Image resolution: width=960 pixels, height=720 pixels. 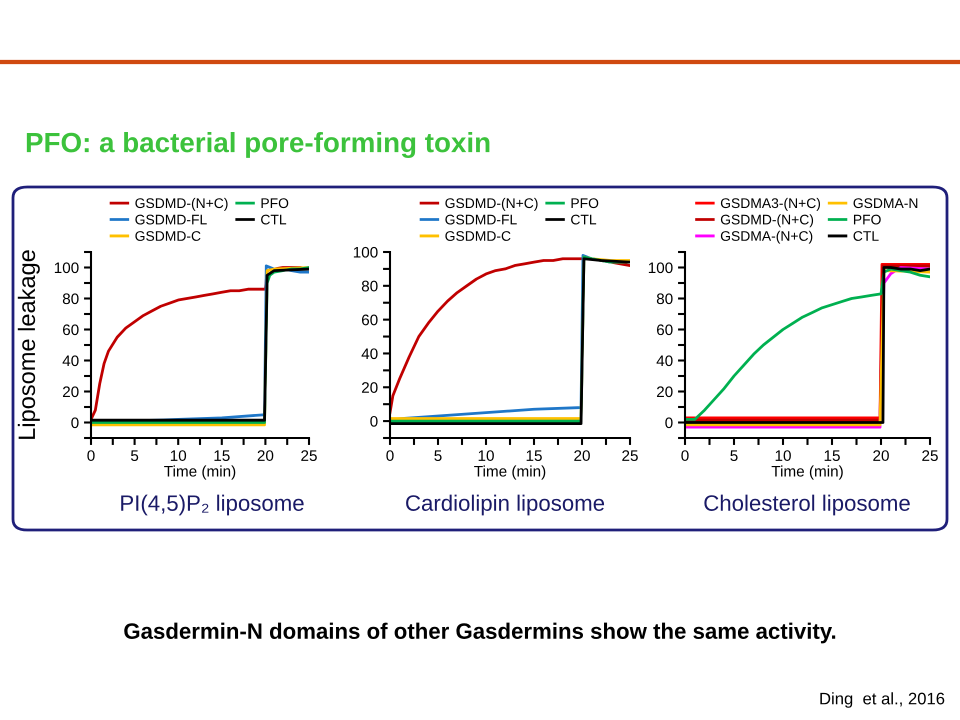 What do you see at coordinates (807, 505) in the screenshot?
I see `text: Cholesterol liposome` at bounding box center [807, 505].